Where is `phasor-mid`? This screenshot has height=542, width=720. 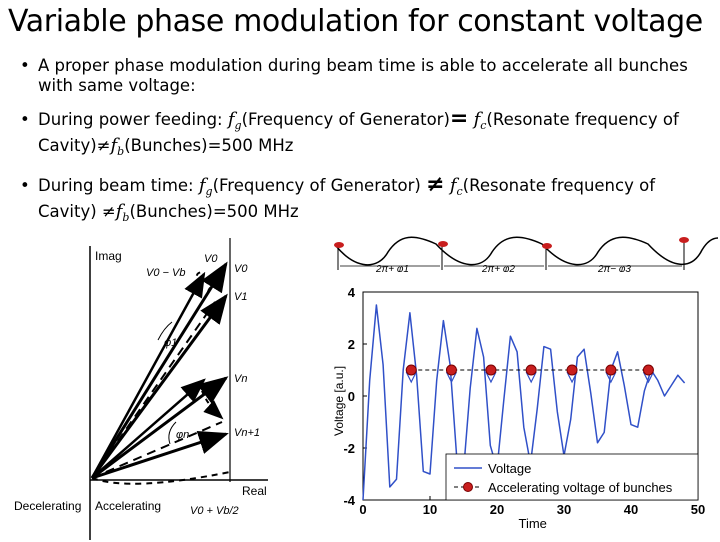
phasor-mid is located at coordinates (148, 428).